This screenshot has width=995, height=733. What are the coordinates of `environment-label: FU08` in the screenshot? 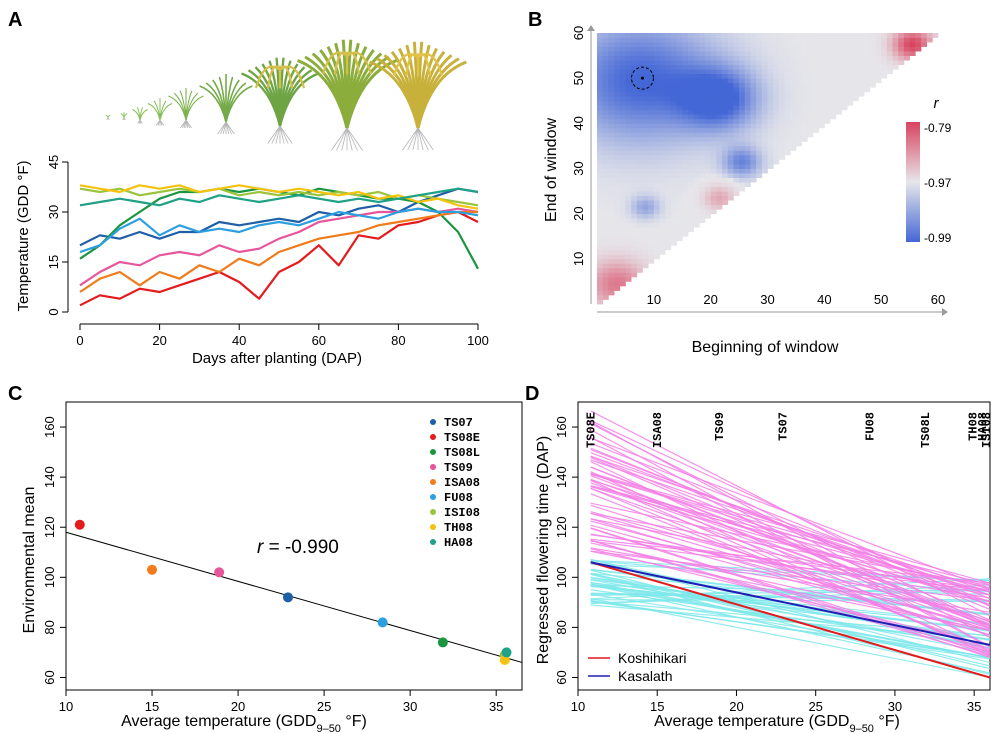 It's located at (871, 426).